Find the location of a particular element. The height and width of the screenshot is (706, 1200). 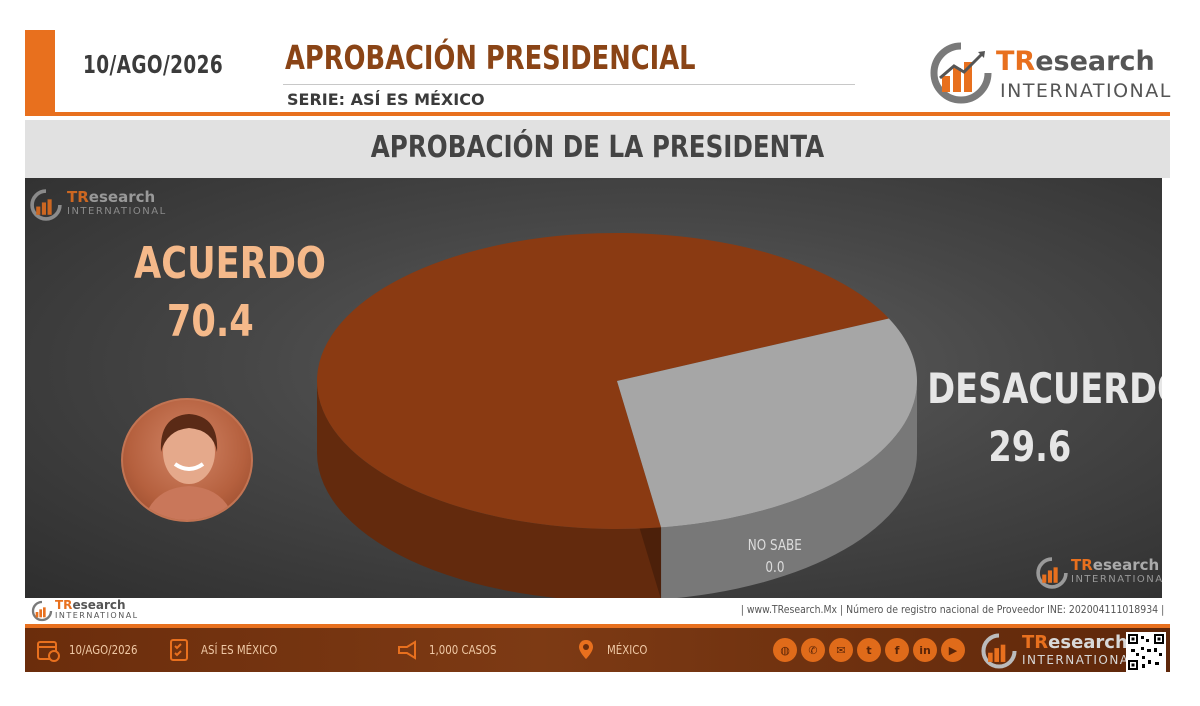

slice-value-no-sabe: 0.0 is located at coordinates (775, 567).